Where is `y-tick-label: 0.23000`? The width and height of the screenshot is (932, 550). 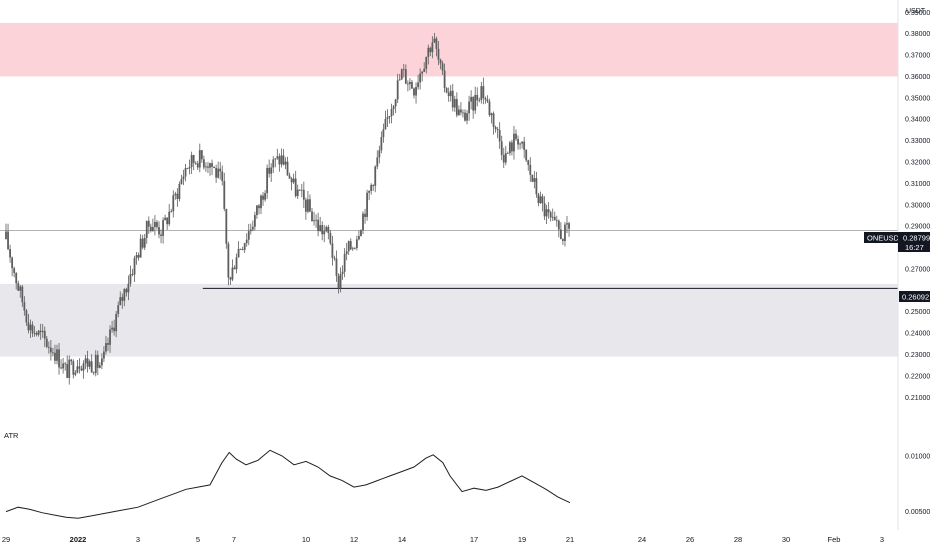 y-tick-label: 0.23000 is located at coordinates (917, 355).